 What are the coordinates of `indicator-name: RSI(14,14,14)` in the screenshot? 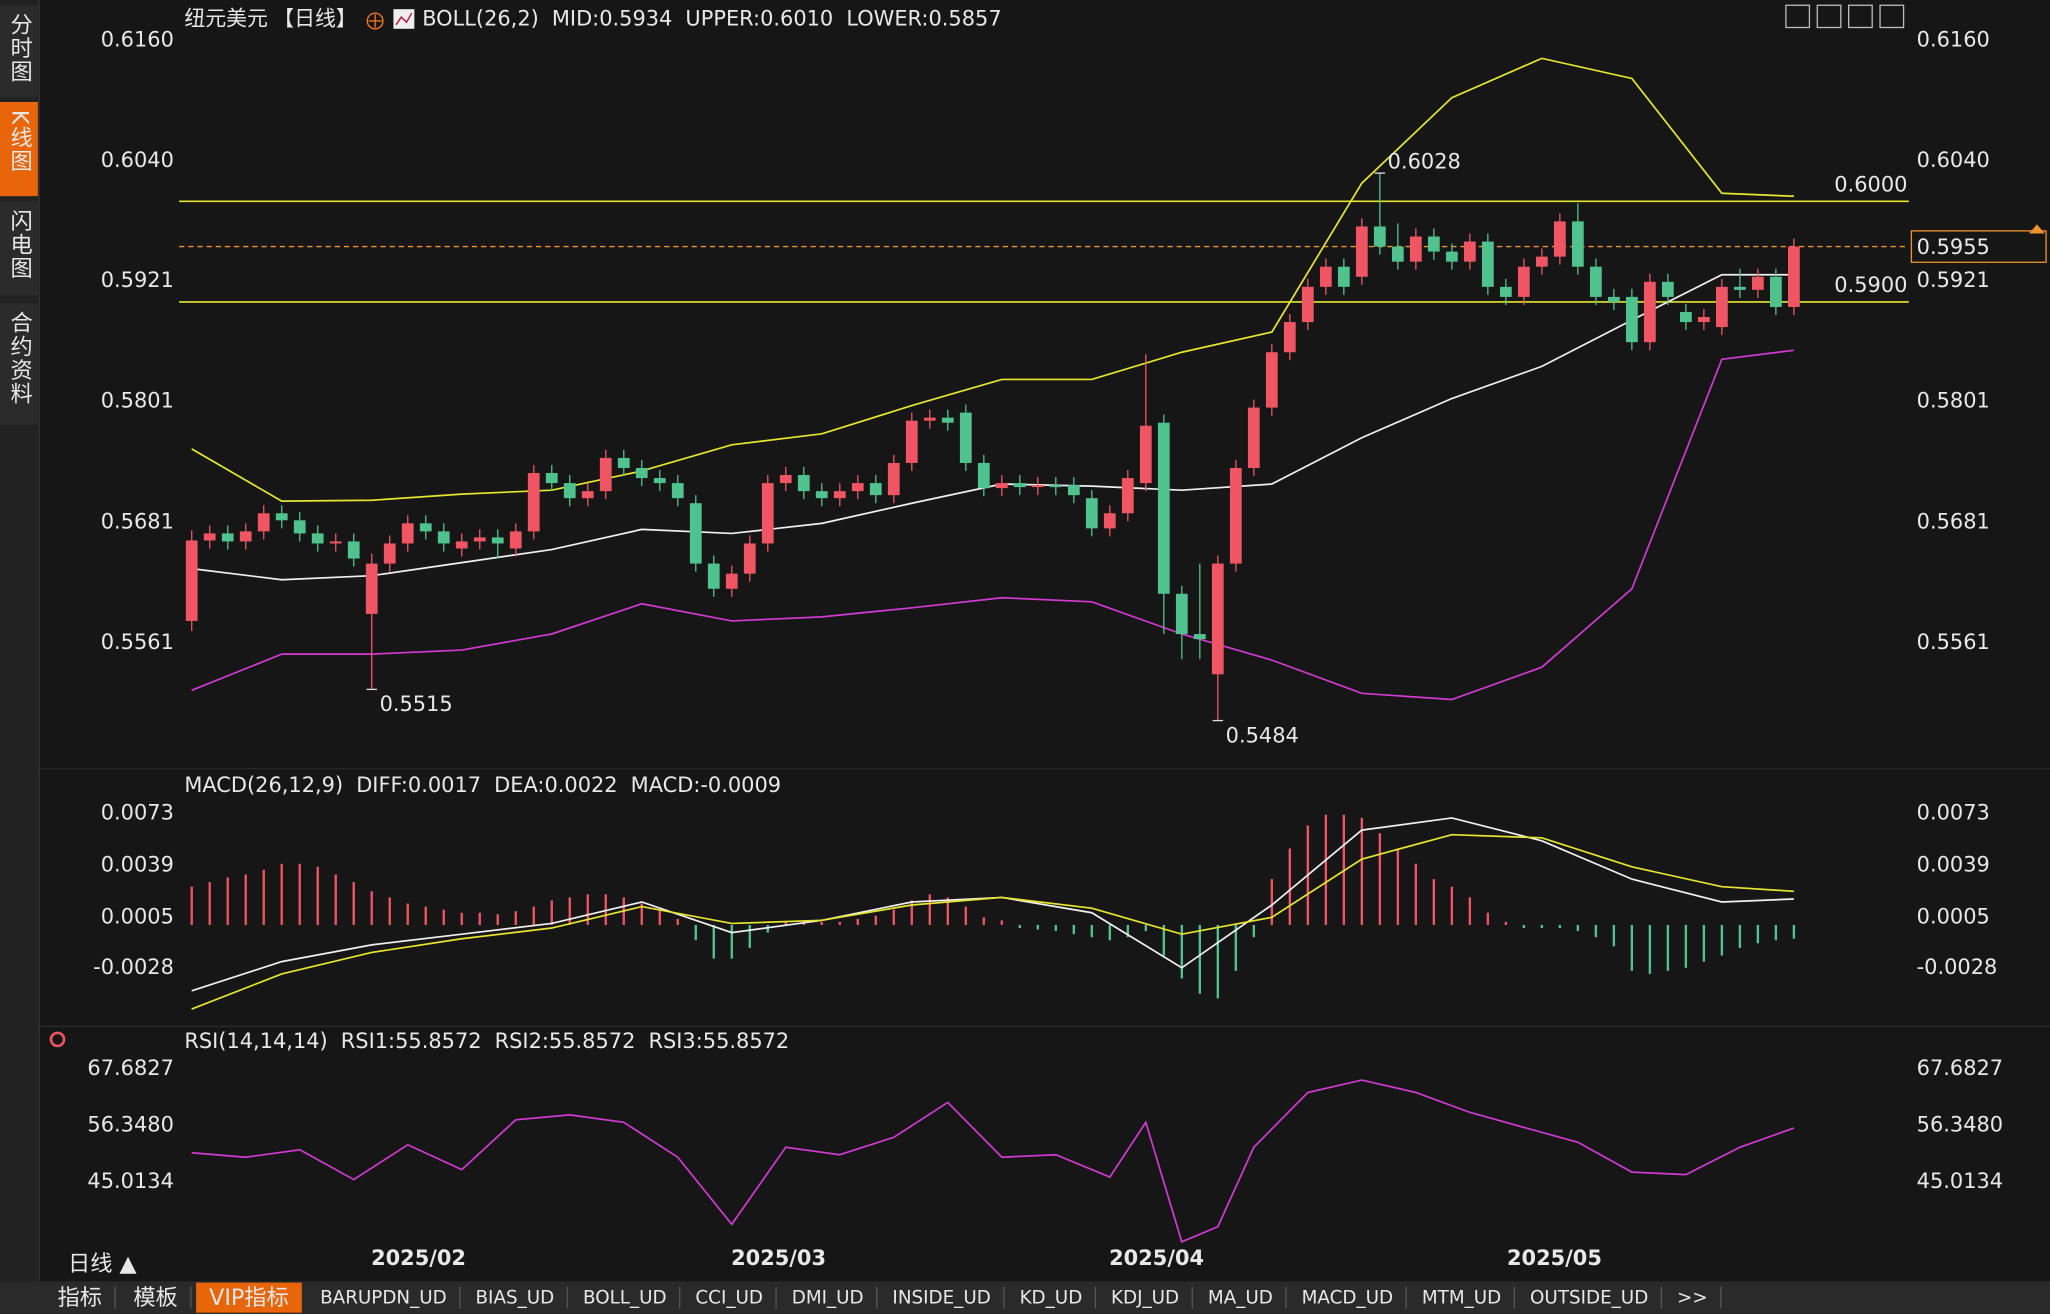 It's located at (255, 1041).